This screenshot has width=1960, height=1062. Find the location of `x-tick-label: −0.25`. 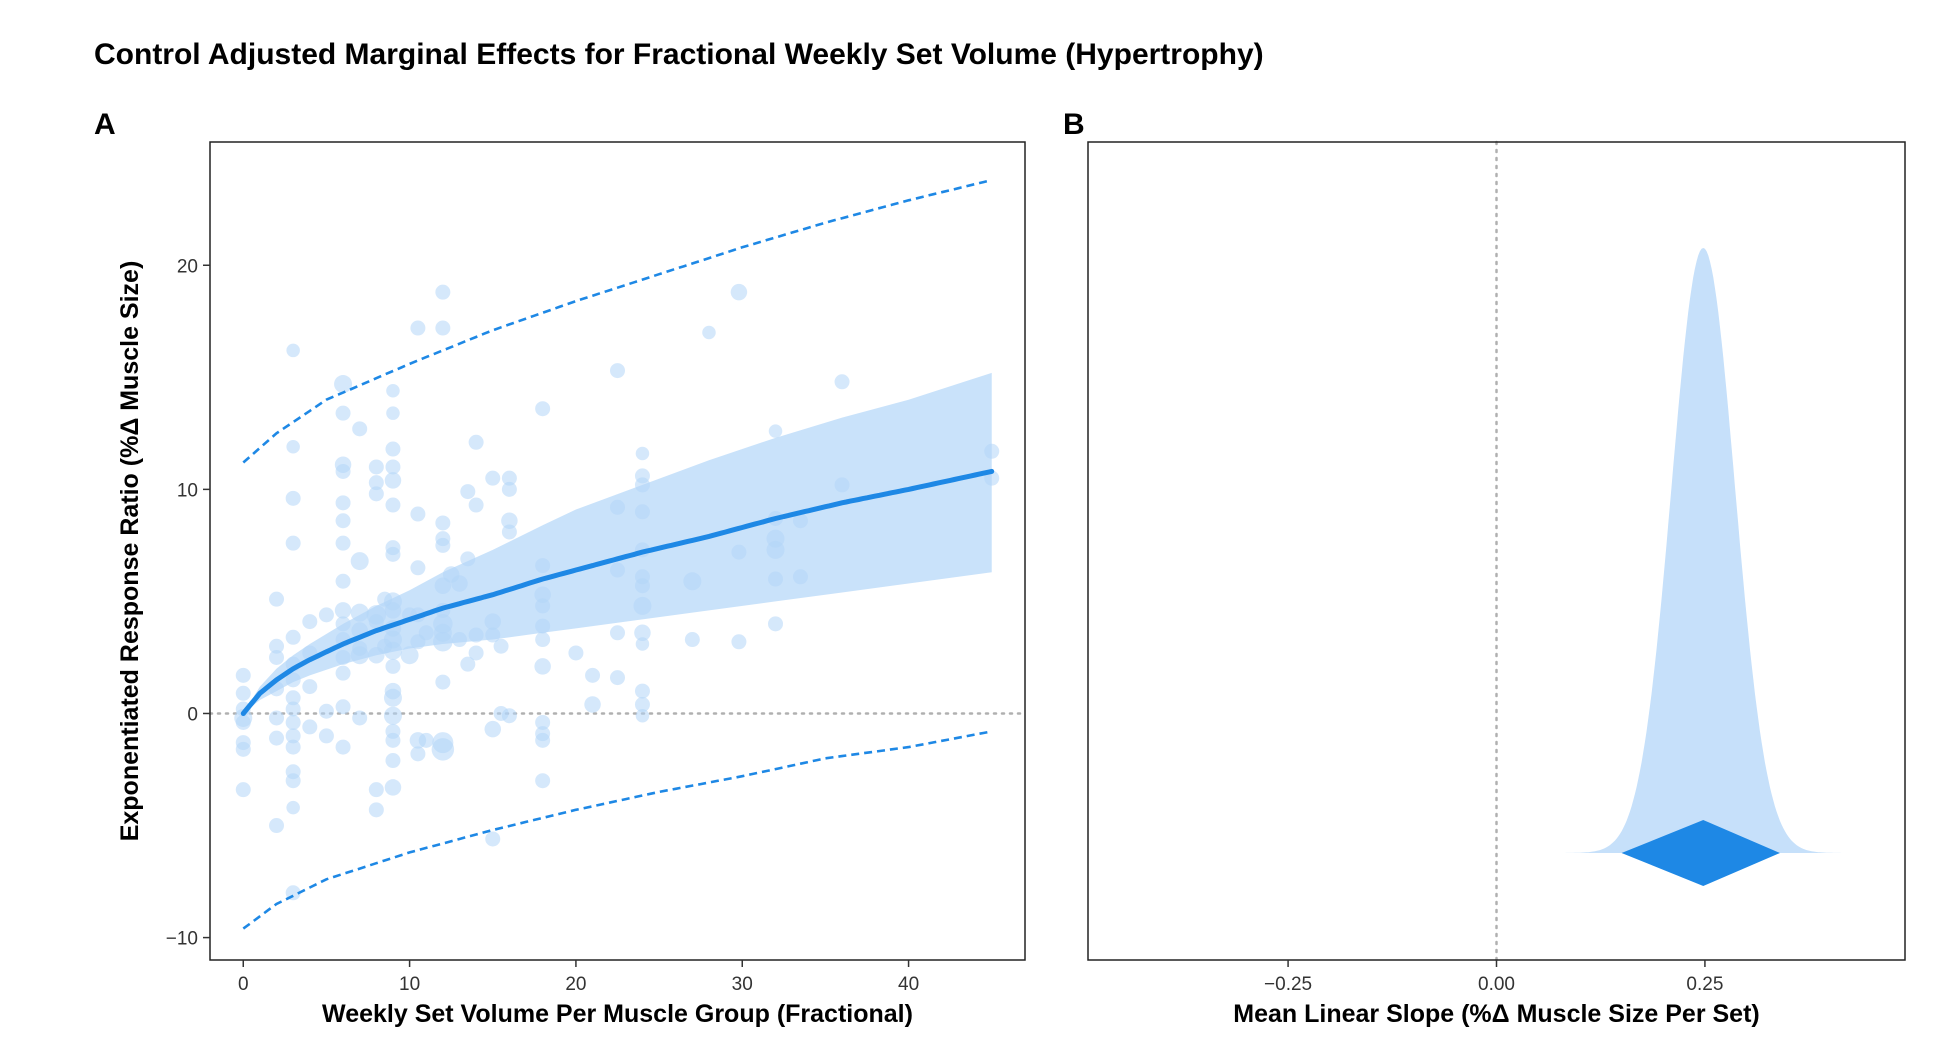

x-tick-label: −0.25 is located at coordinates (1288, 984).